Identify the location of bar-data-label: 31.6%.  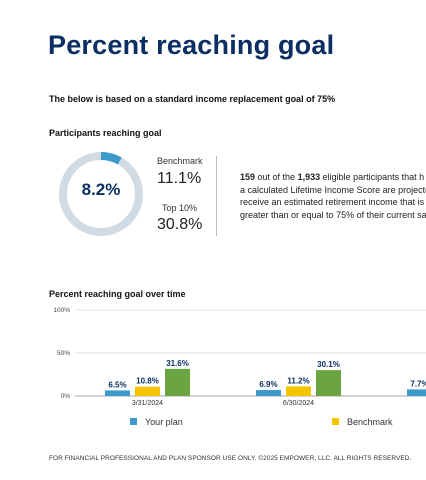
(177, 363).